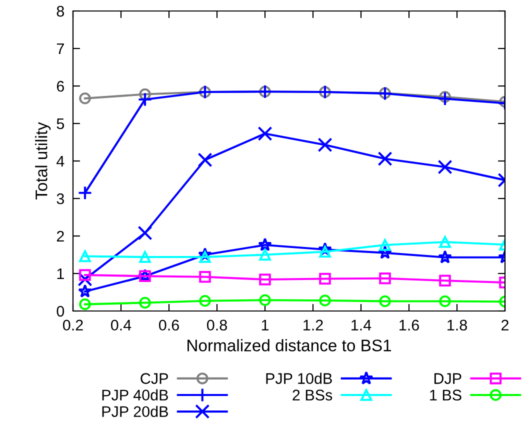  I want to click on x-tick-label: 1.4, so click(362, 325).